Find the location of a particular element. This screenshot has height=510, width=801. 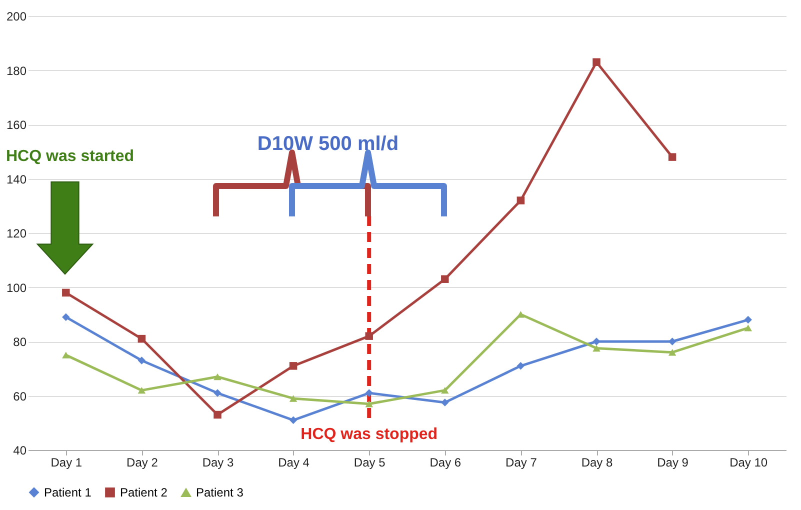

y-tick-label: 40 is located at coordinates (20, 451).